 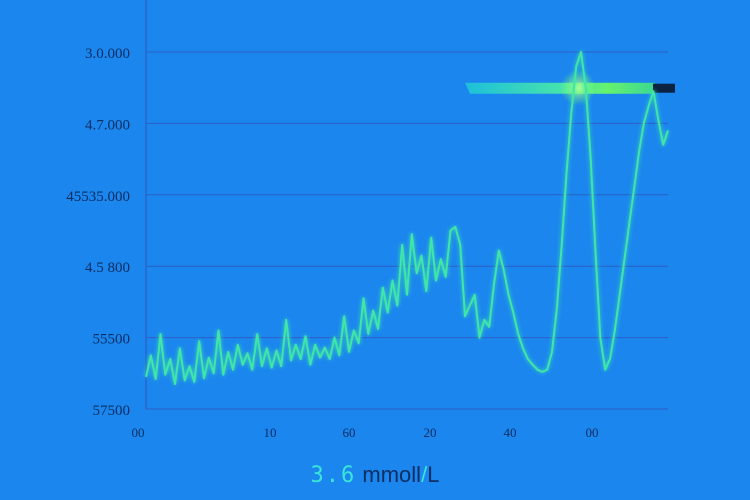 I want to click on glucose-readout: 3.6 mmoll/L, so click(x=375, y=475).